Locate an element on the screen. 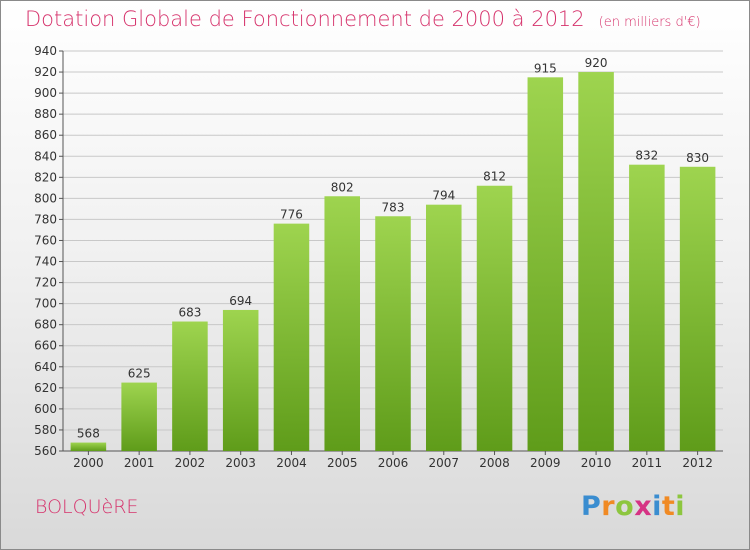 This screenshot has width=750, height=550. x-tick-label: 2000 is located at coordinates (88, 463).